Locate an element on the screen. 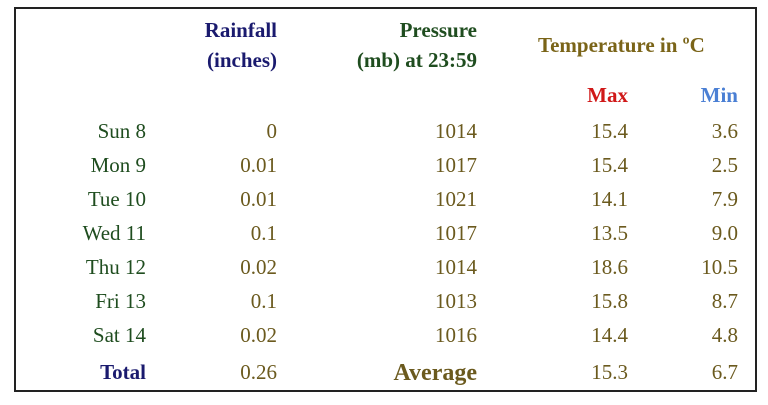 This screenshot has width=768, height=405. total-rain-value: 0.26 is located at coordinates (258, 372).